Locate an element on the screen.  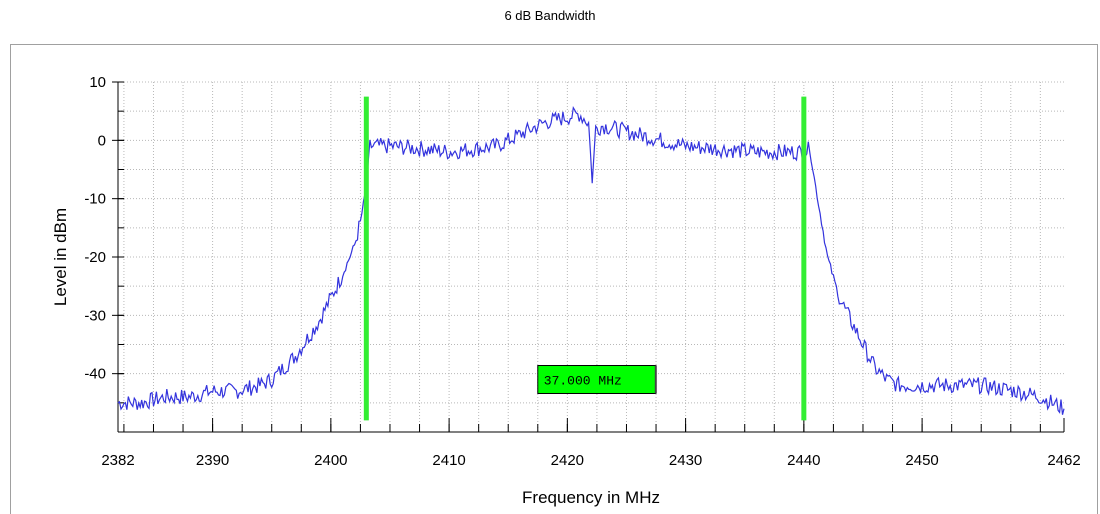
bandwidth-label-box is located at coordinates (597, 379).